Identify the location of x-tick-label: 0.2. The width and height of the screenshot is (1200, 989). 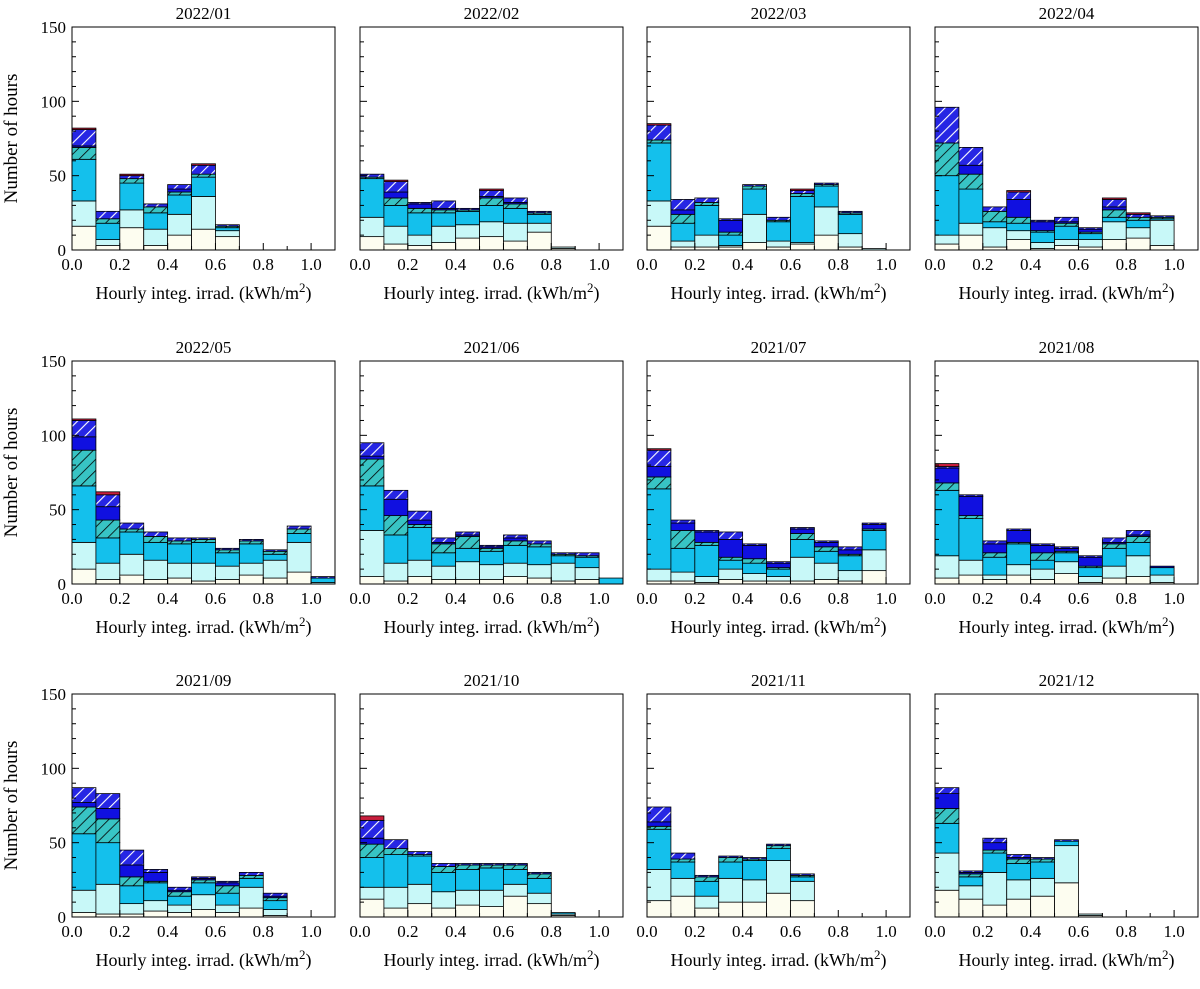
(407, 598).